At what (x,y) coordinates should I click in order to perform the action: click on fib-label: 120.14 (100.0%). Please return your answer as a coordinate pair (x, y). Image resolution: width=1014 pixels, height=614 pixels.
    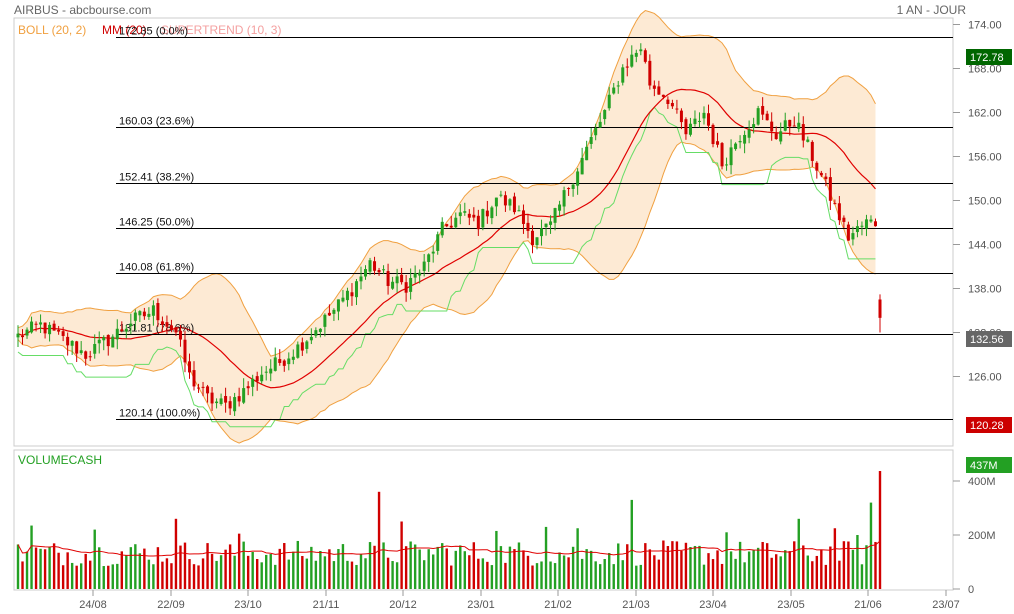
    Looking at the image, I should click on (159, 414).